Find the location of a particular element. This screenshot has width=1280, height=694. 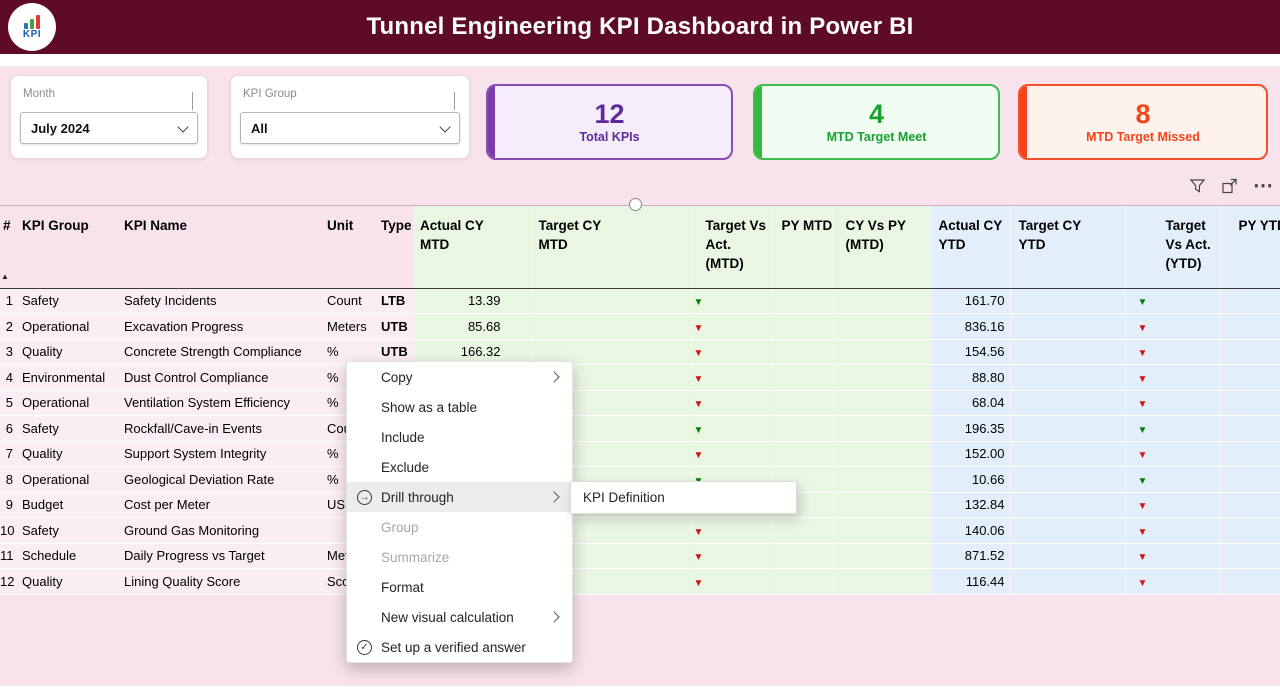

column-header-target-cy-ytd: Target CY YTD is located at coordinates (1068, 247).